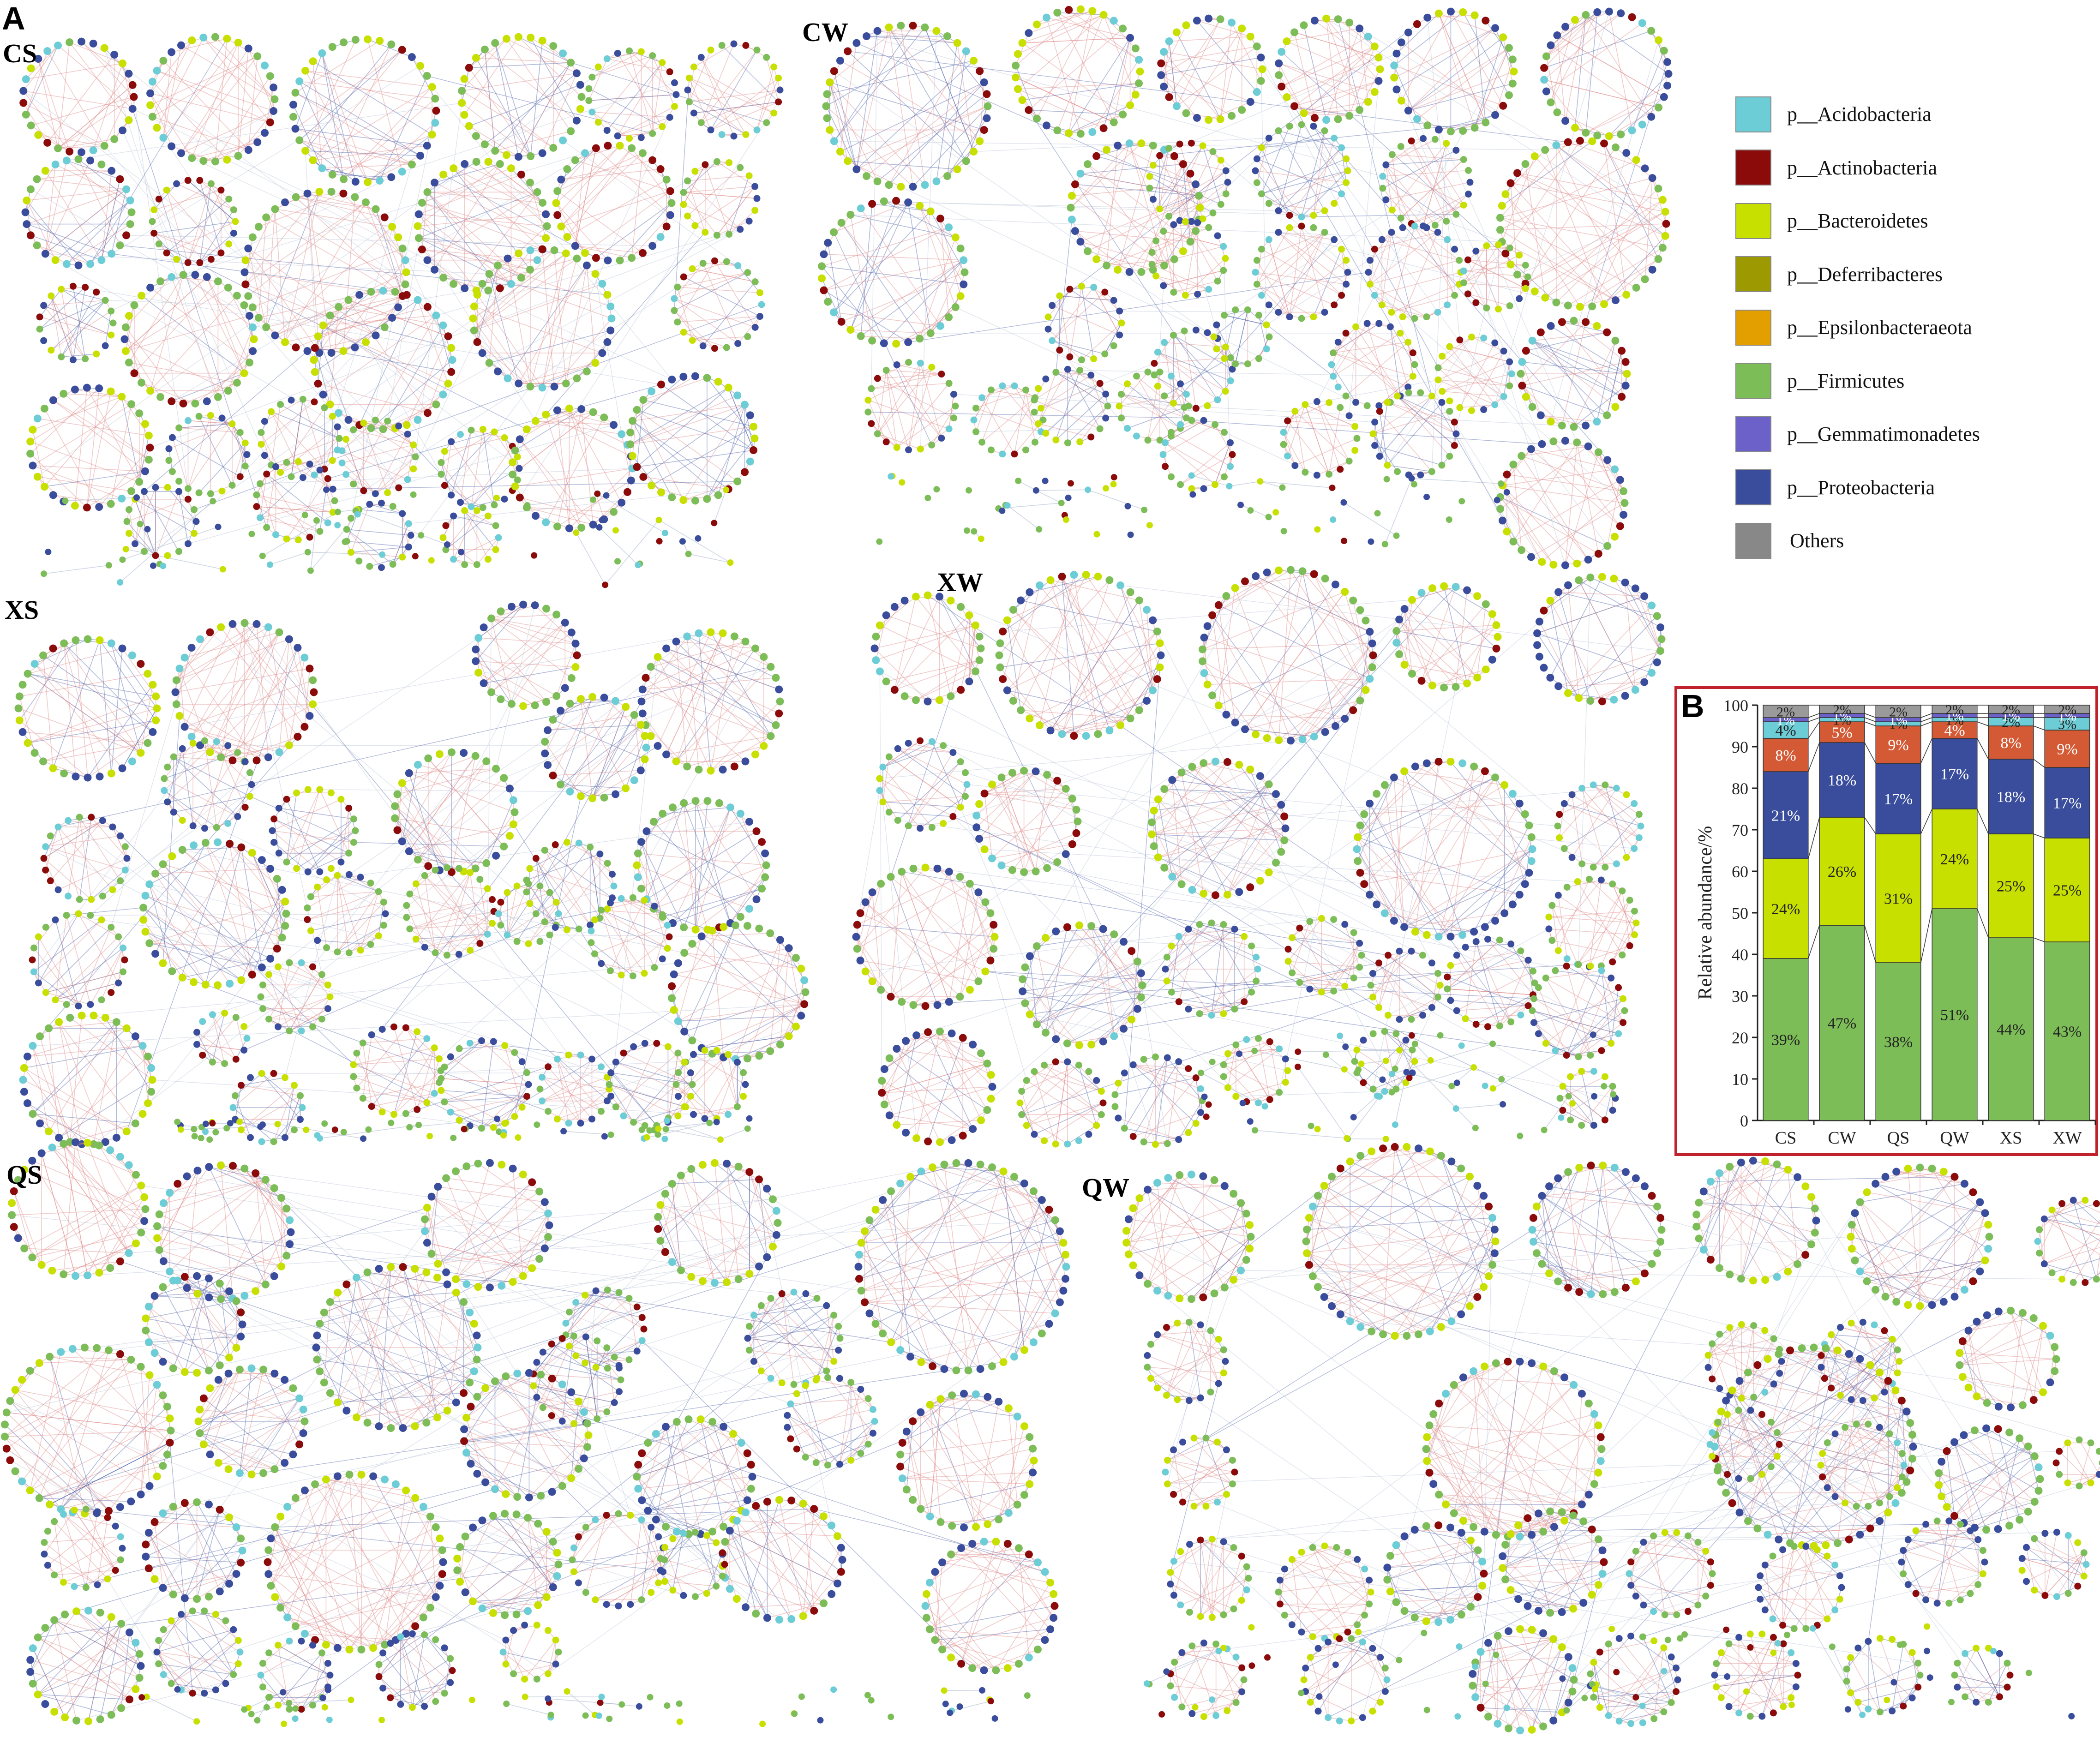  I want to click on legend-item-epsilonbacteraeota: p__Epsilonbacteraeota, so click(1906, 328).